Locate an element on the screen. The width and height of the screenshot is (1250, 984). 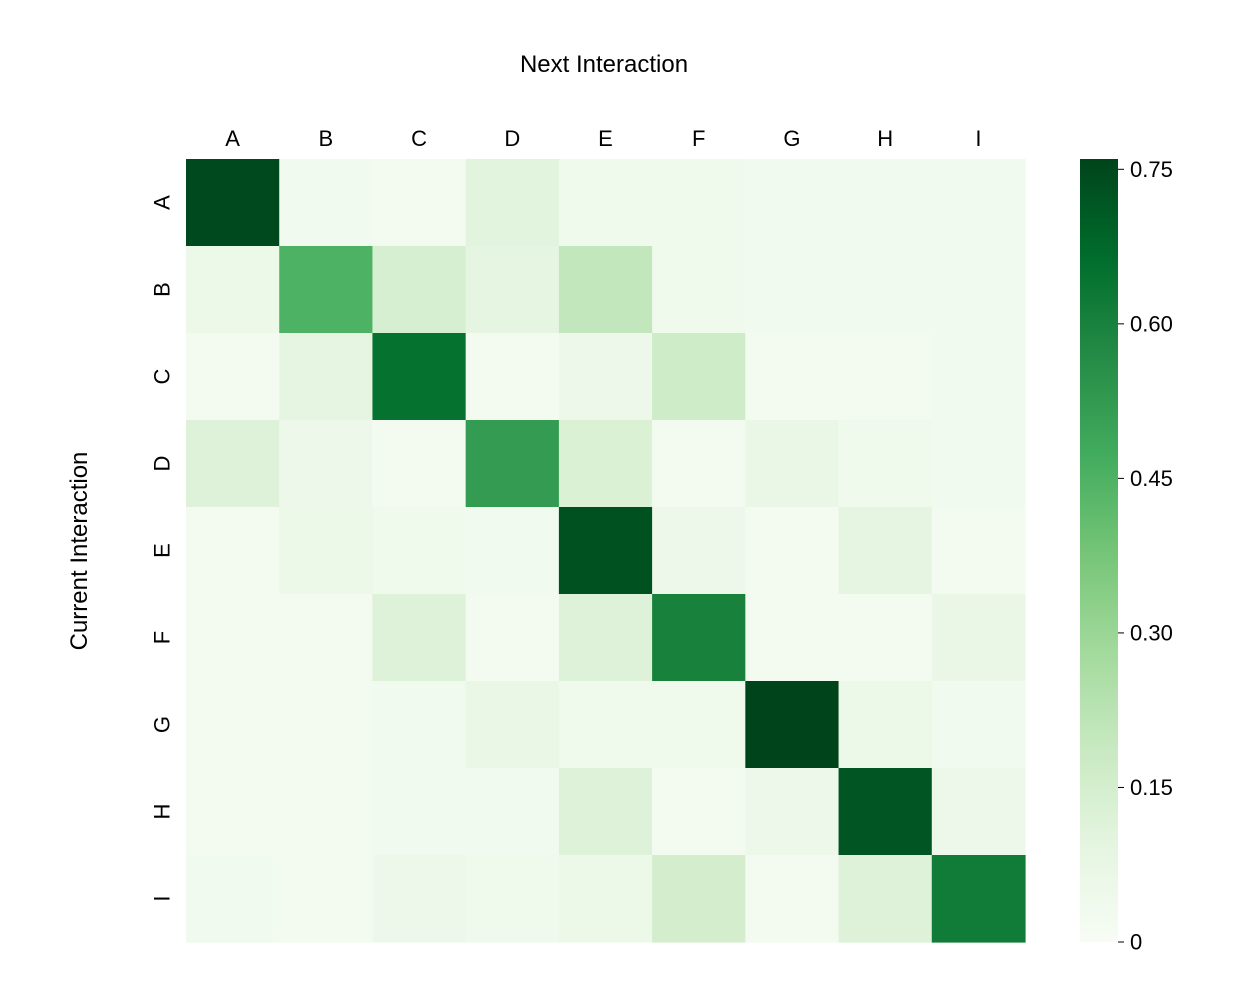
heatmap-cell-C-C is located at coordinates (419, 377).